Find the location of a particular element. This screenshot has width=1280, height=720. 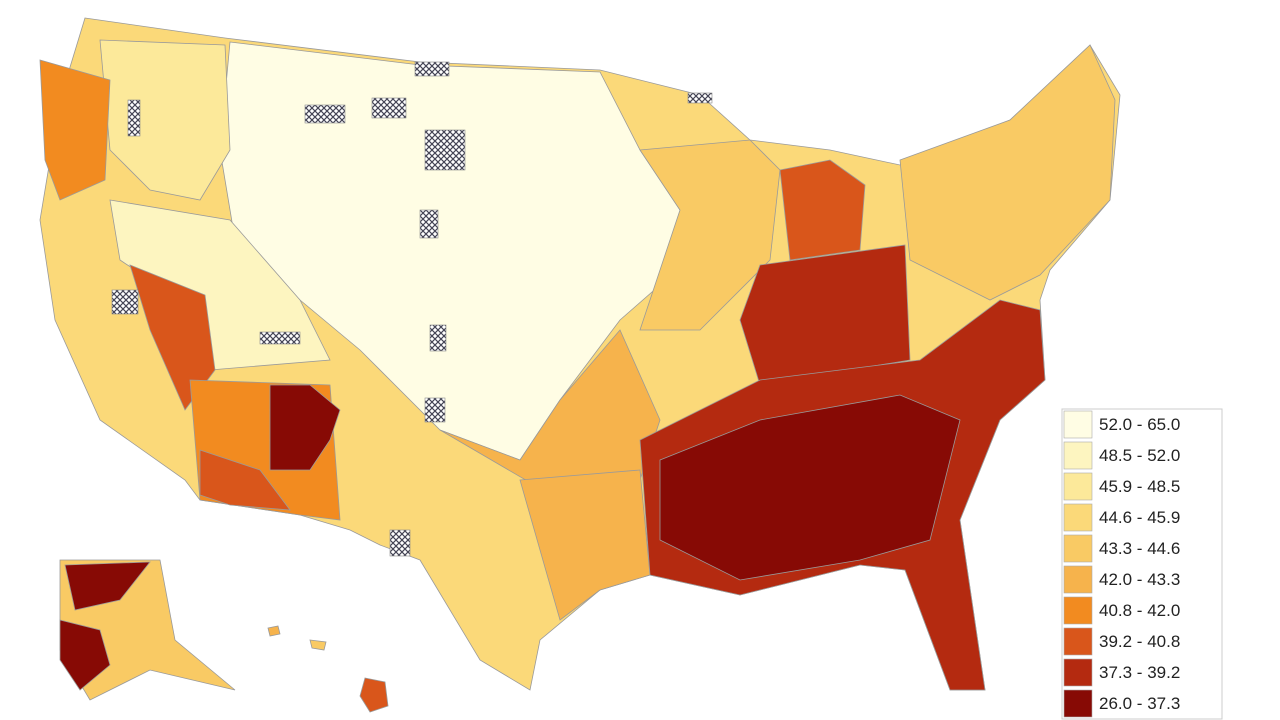

legend-label: 37.3 - 39.2 is located at coordinates (1139, 672).